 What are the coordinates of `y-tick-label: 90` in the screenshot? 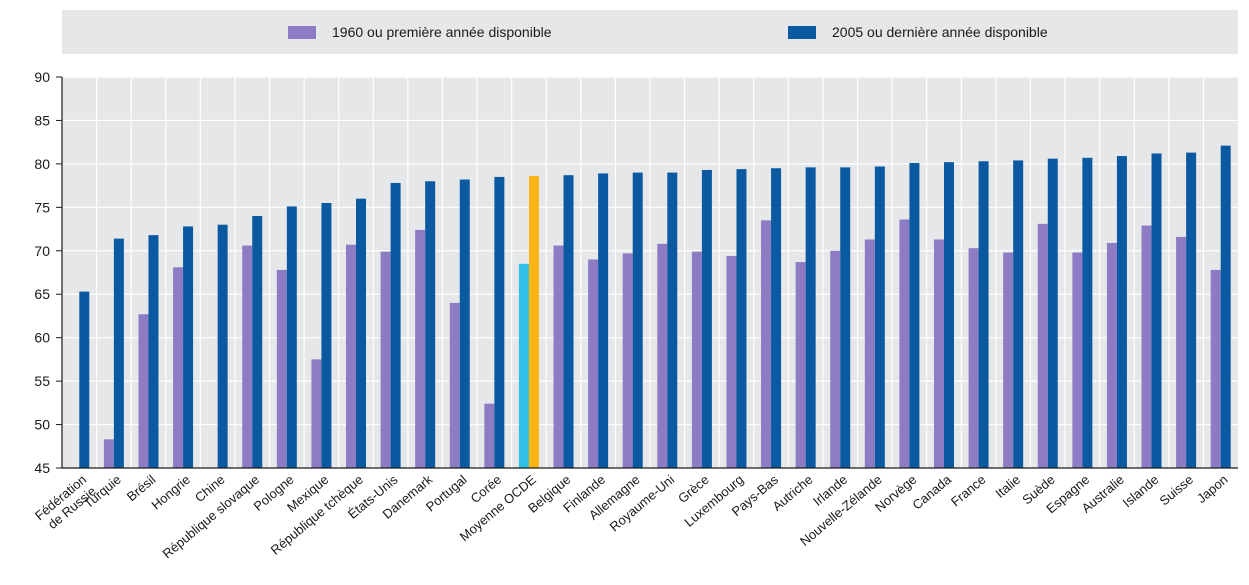 It's located at (42, 77).